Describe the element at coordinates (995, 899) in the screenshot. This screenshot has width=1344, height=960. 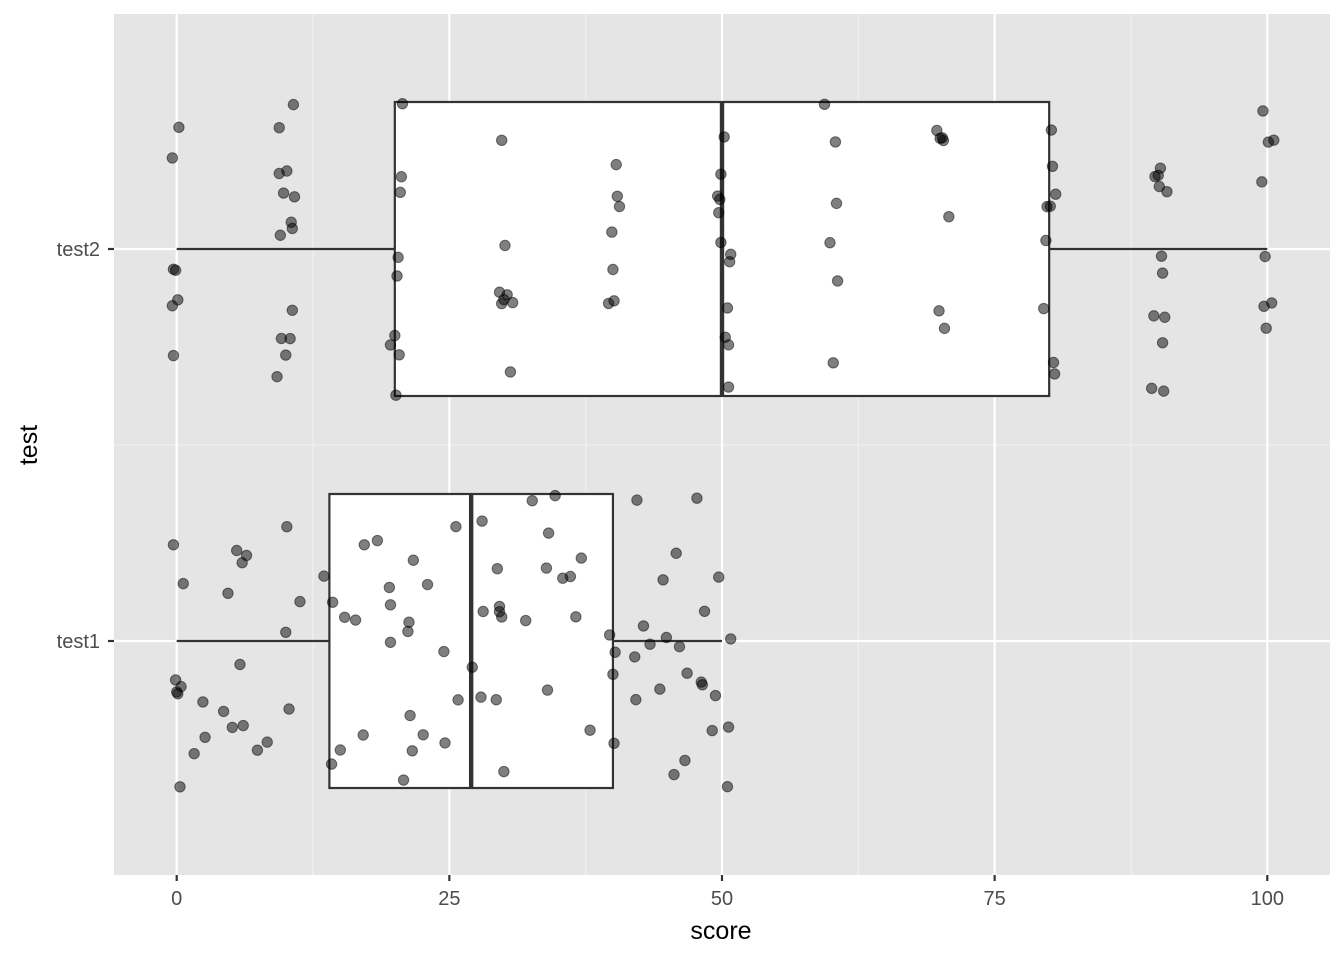
I see `x-tick-label: 75` at that location.